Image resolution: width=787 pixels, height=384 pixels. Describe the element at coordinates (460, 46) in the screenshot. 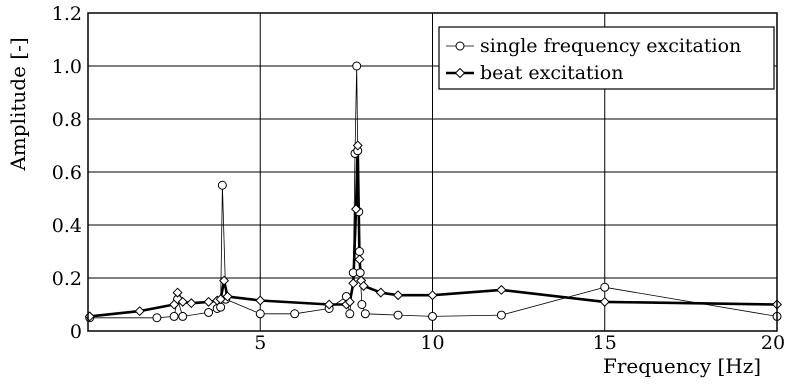

I see `legend-marker-circle` at that location.